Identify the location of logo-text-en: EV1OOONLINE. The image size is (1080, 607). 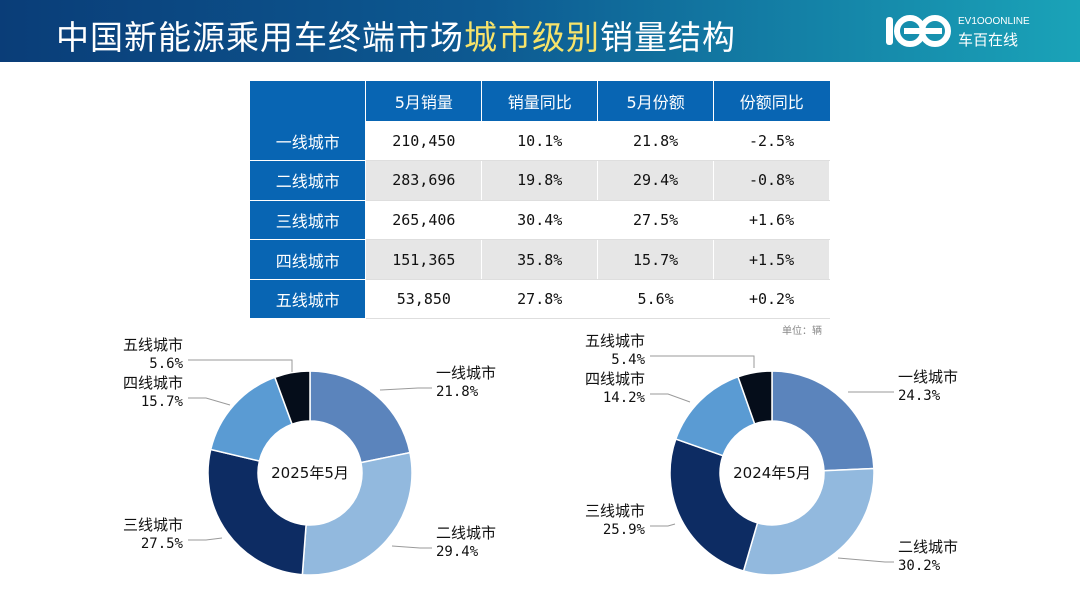
(994, 21).